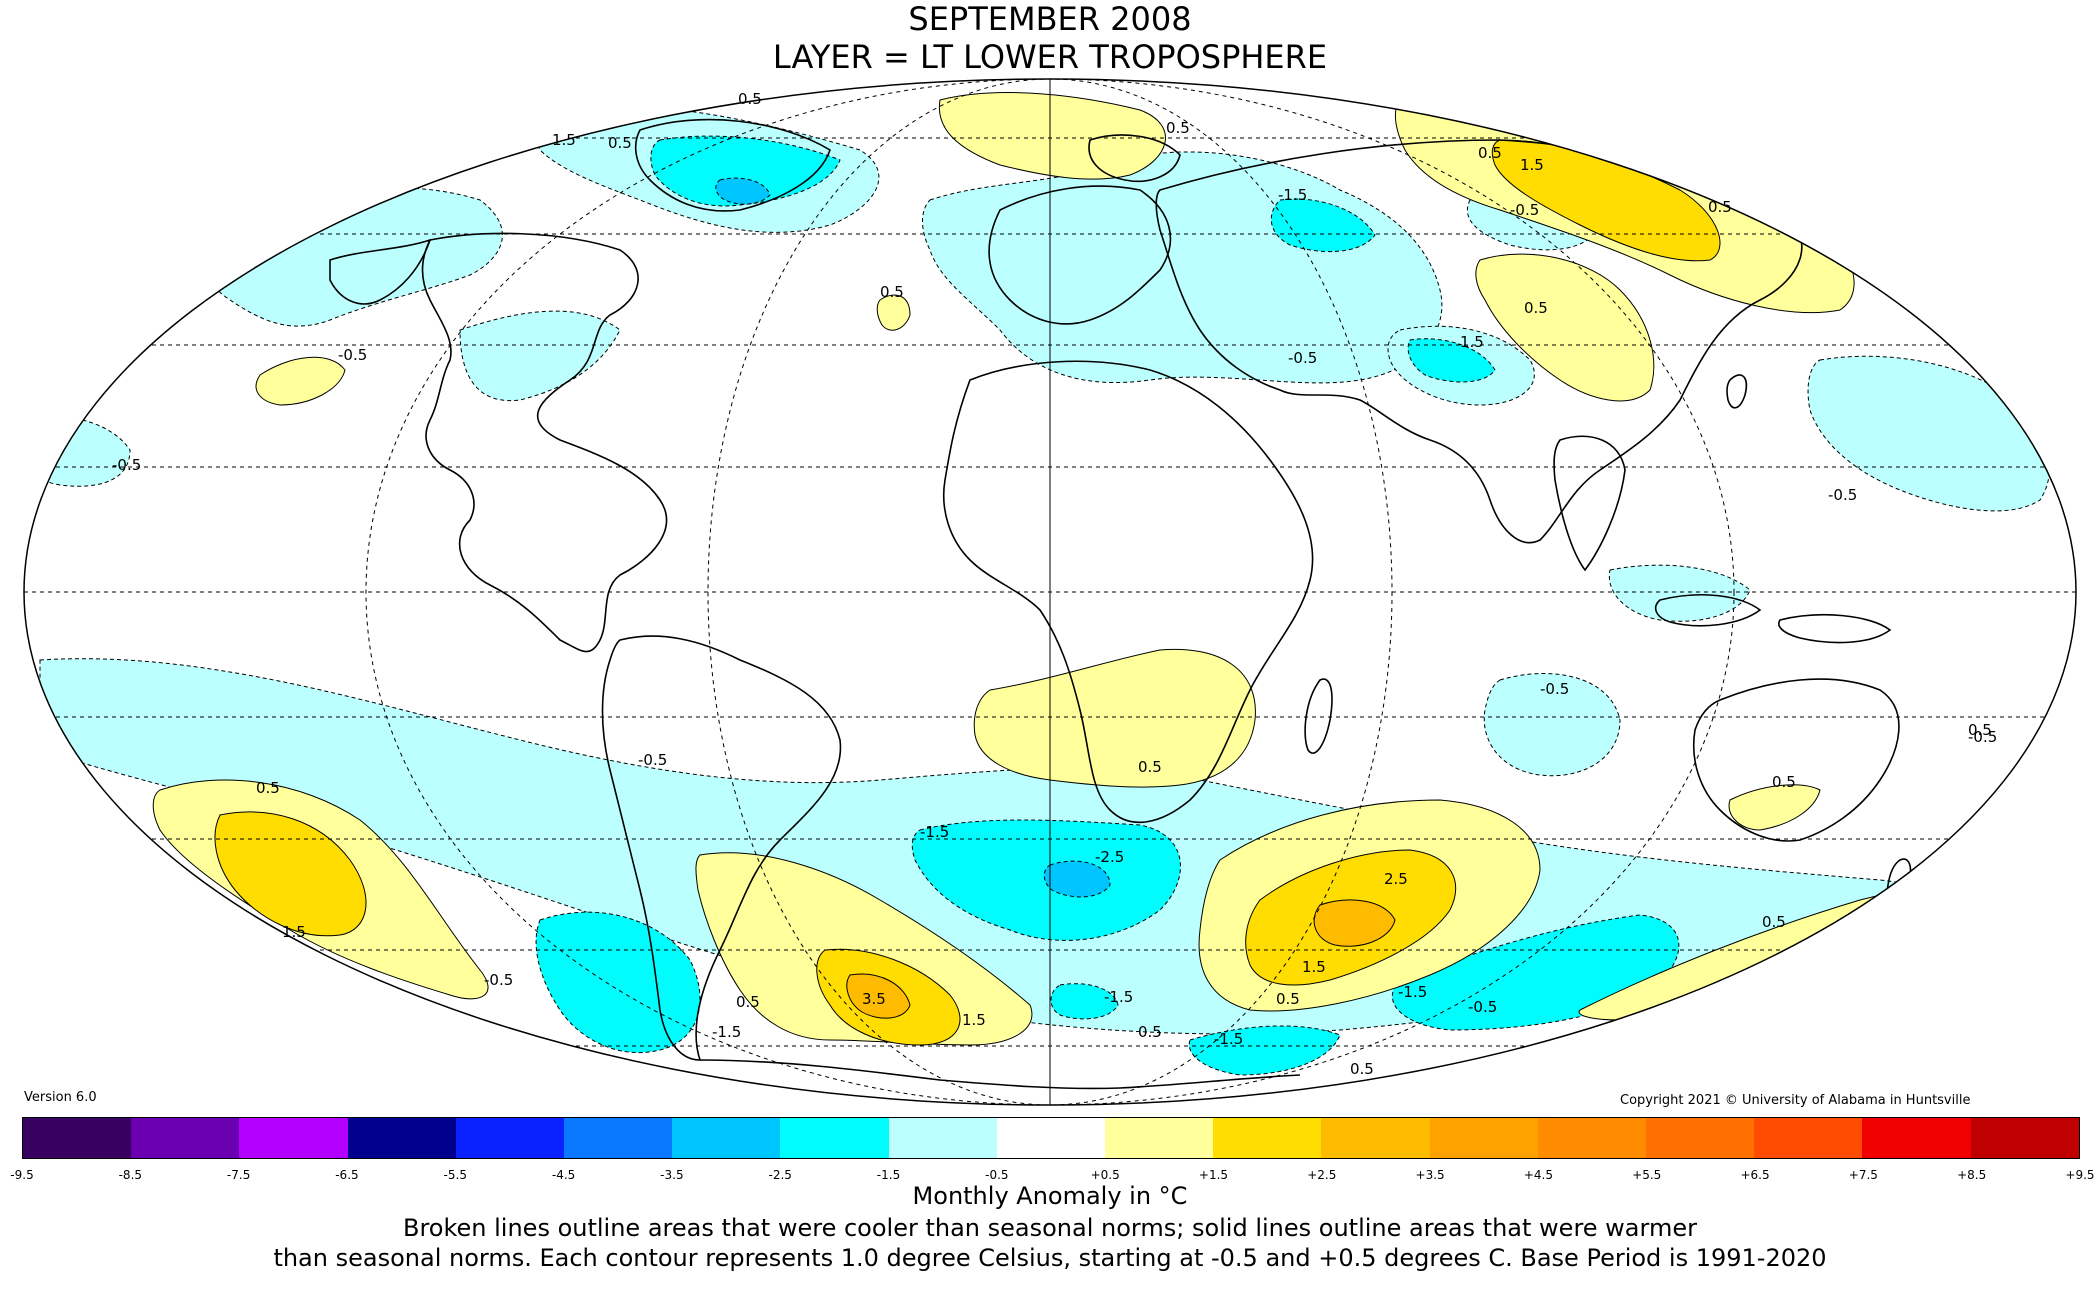 The image size is (2100, 1300). Describe the element at coordinates (1451, 360) in the screenshot. I see `region-cold-tibet` at that location.